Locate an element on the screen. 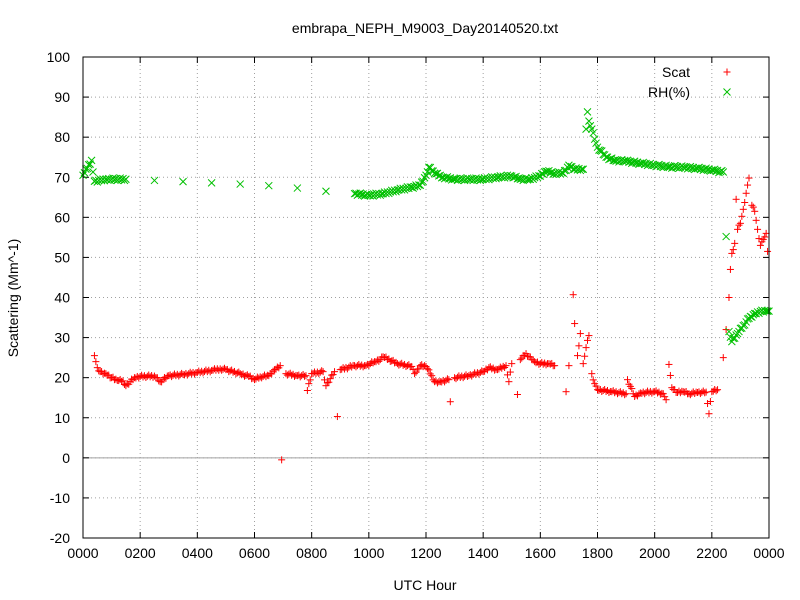  y-tick-label: 90 is located at coordinates (62, 97).